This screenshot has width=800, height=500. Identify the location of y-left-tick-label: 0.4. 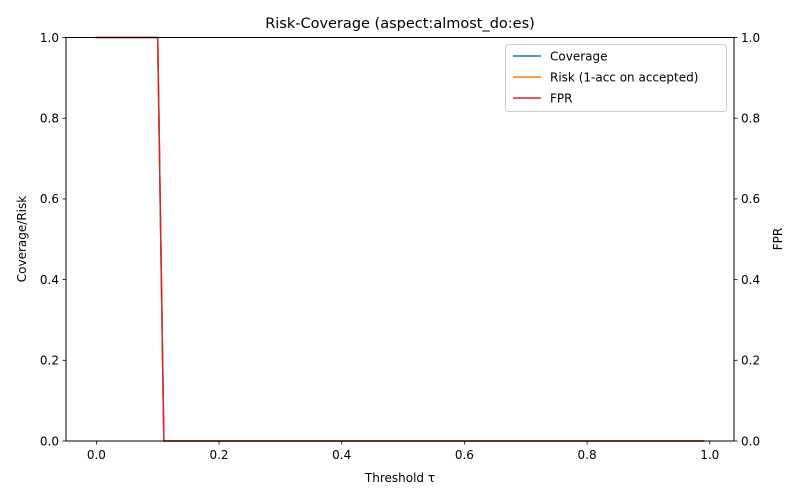
(49, 280).